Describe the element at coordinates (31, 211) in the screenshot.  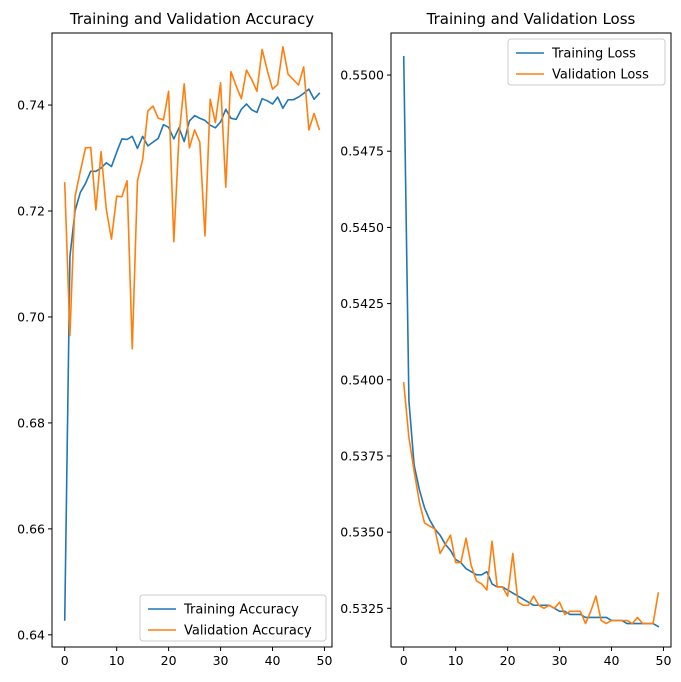
I see `y-tick-label: 0.72` at that location.